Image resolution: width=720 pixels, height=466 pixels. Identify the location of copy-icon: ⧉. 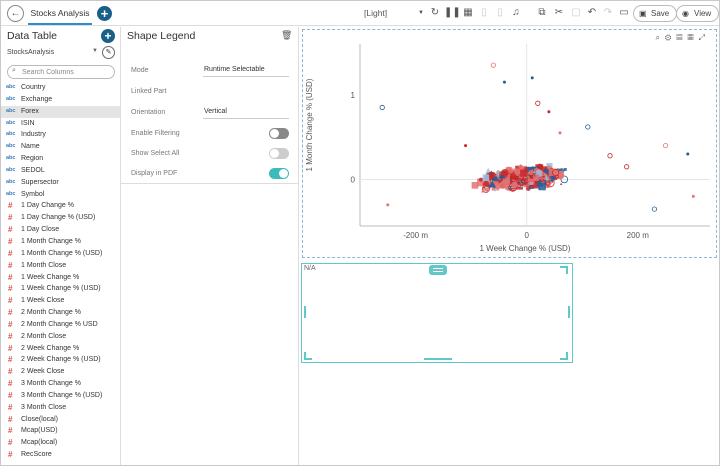
(542, 12).